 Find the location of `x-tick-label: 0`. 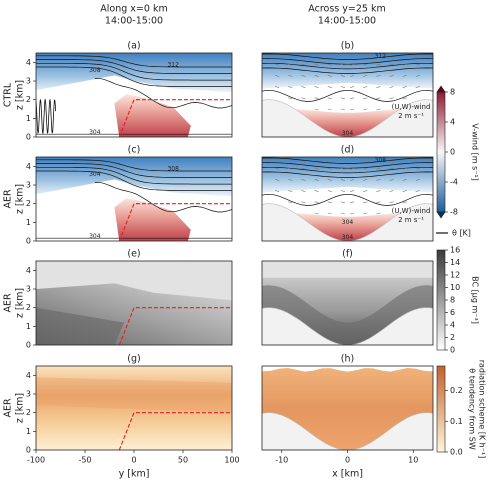

x-tick-label: 0 is located at coordinates (347, 460).